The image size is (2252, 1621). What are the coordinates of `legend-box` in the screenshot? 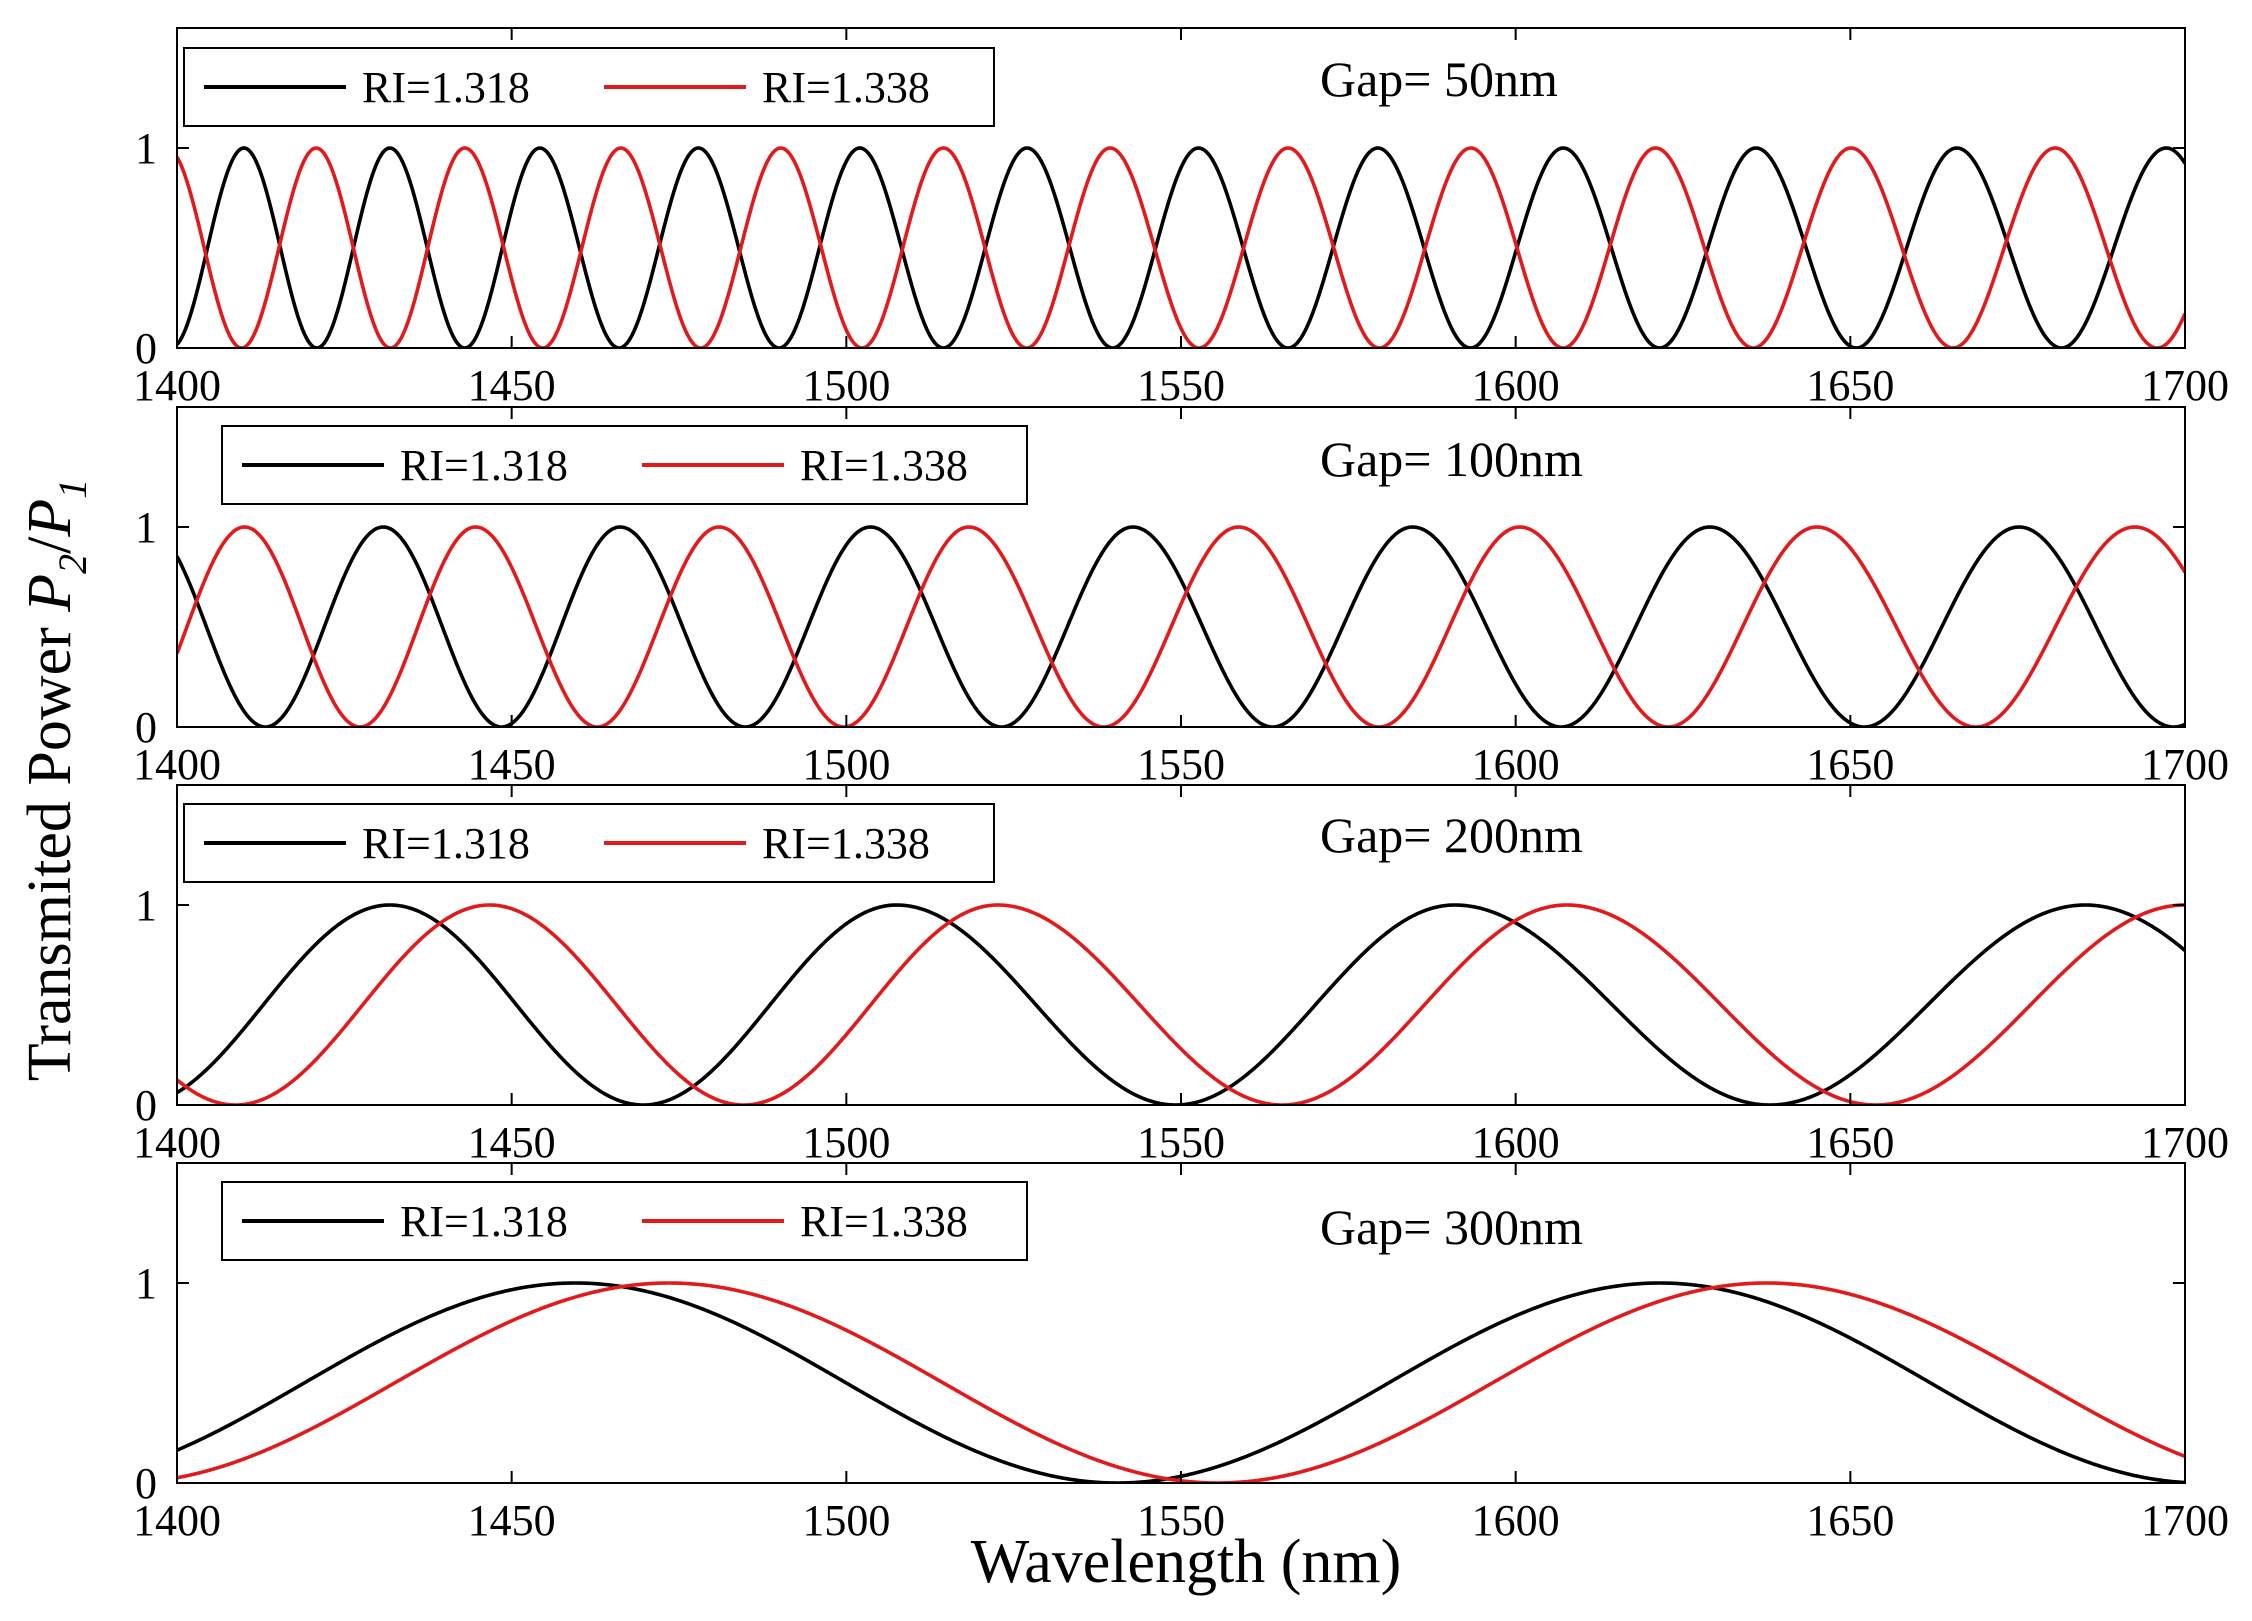 It's located at (589, 843).